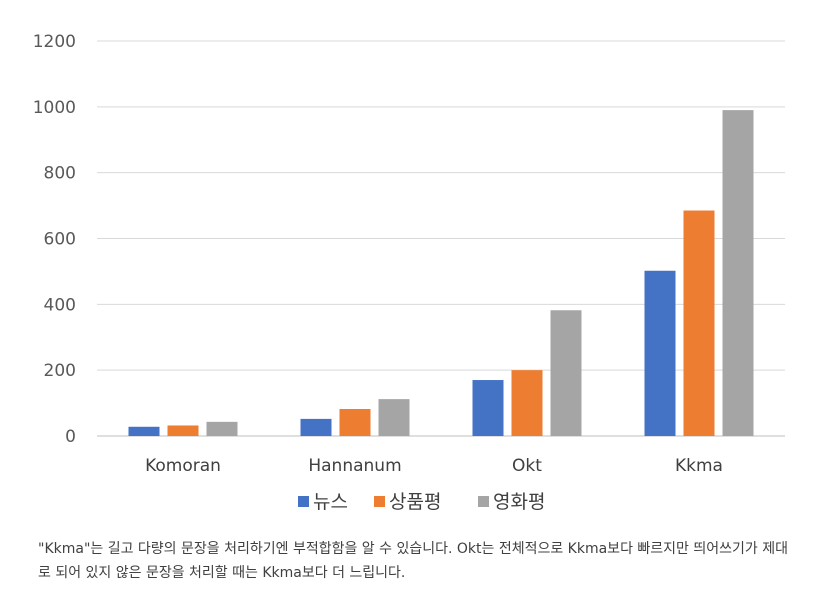 Image resolution: width=817 pixels, height=598 pixels. I want to click on category-label: Hannanum, so click(354, 466).